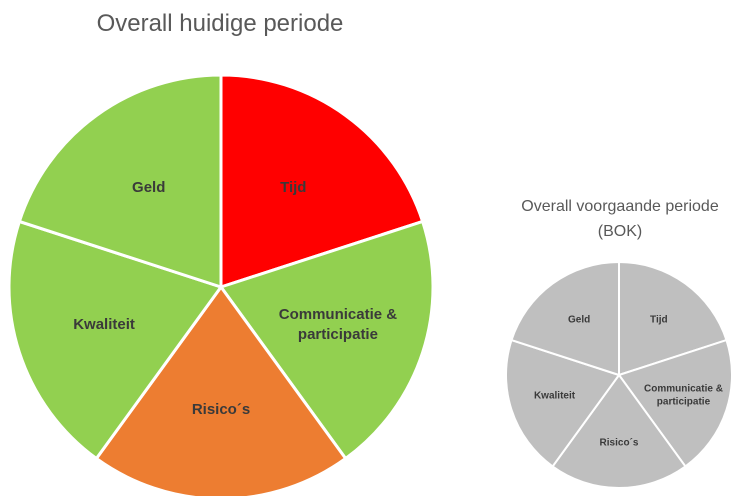 The height and width of the screenshot is (496, 733). What do you see at coordinates (620, 219) in the screenshot?
I see `chart-title: Overall voorgaande periode (BOK)` at bounding box center [620, 219].